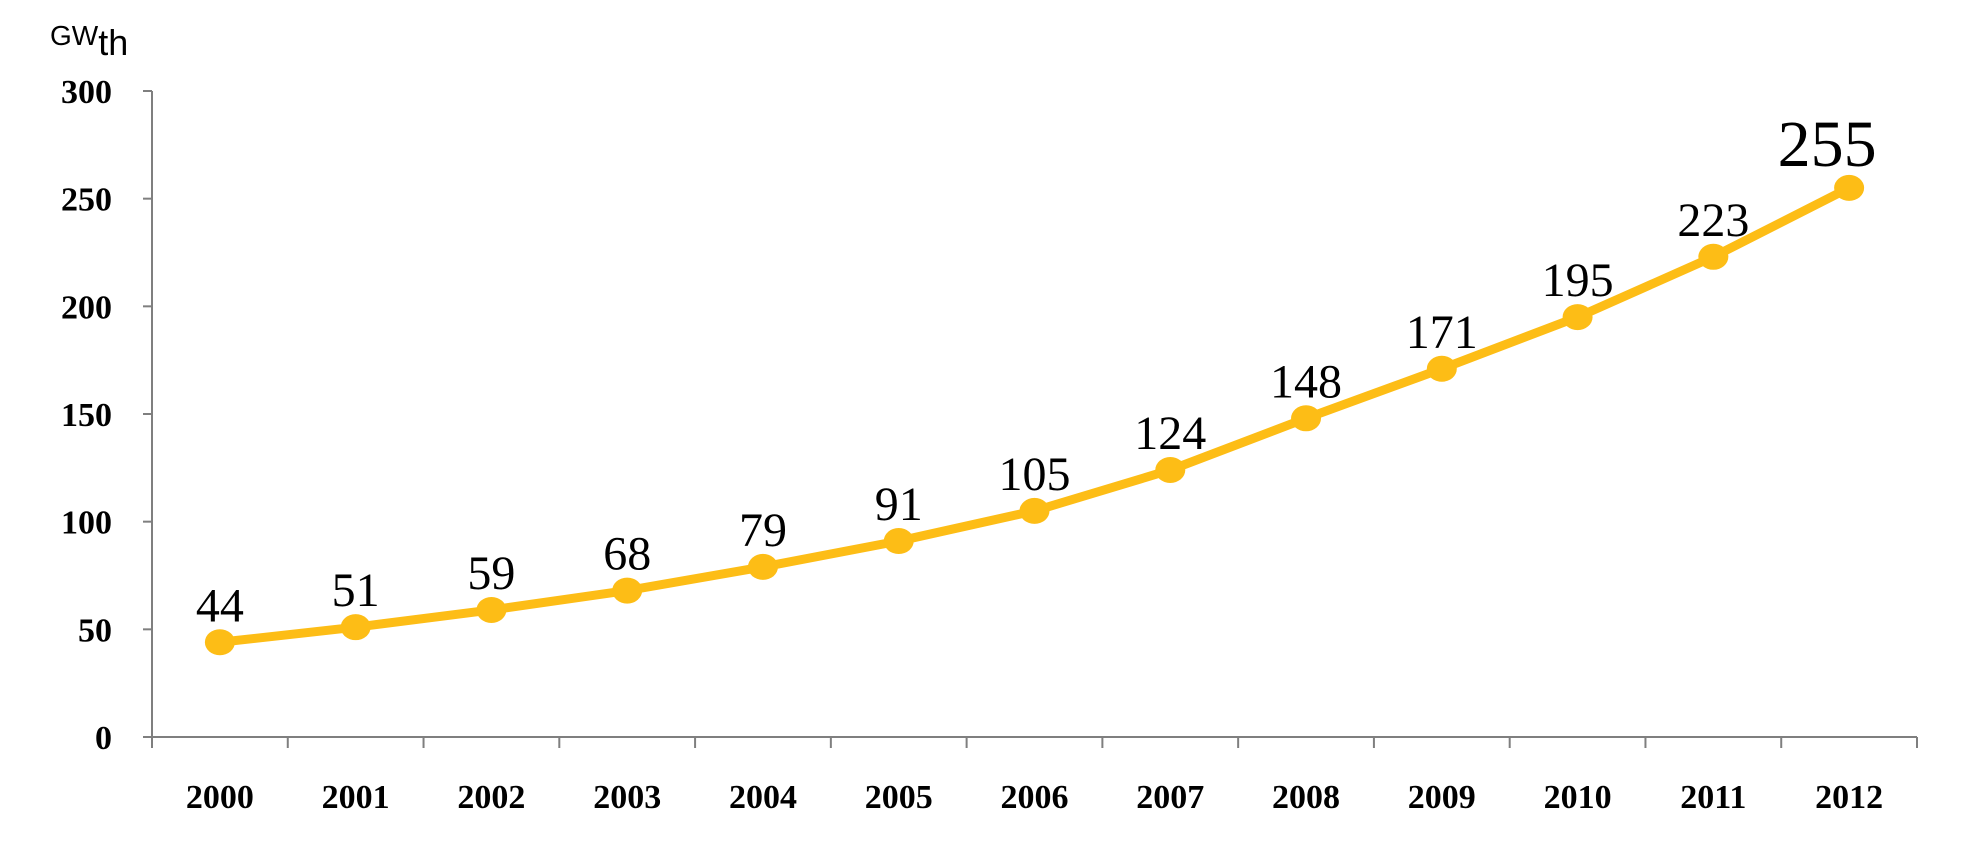 The image size is (1969, 845). I want to click on x-tick-label: 2003, so click(627, 797).